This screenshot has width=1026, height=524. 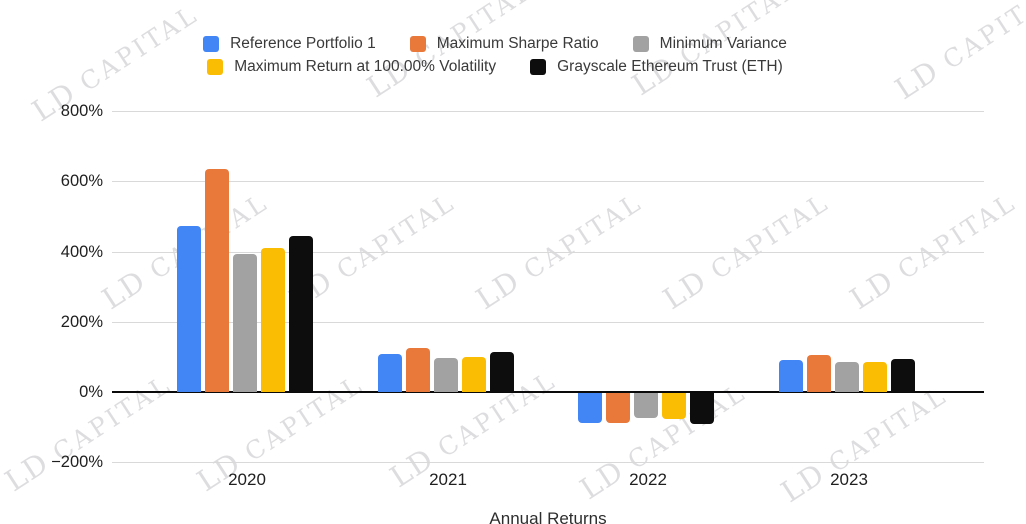 What do you see at coordinates (77, 462) in the screenshot?
I see `y-axis-tick-label: −200%` at bounding box center [77, 462].